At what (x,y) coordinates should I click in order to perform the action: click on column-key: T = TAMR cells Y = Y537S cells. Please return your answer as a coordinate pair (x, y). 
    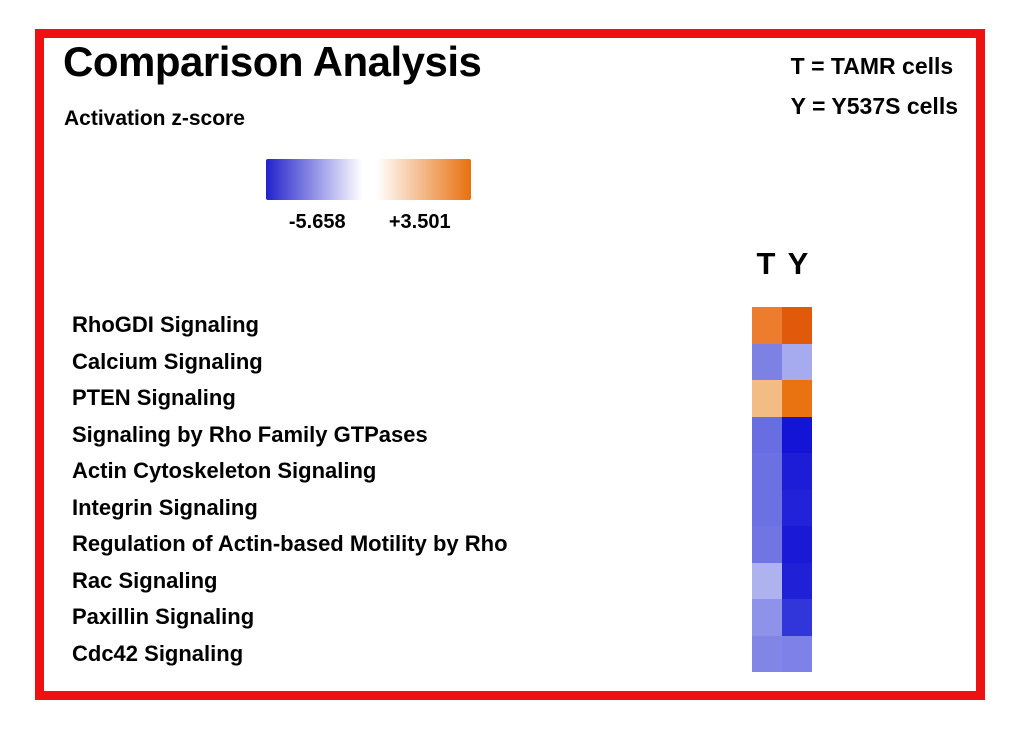
    Looking at the image, I should click on (874, 86).